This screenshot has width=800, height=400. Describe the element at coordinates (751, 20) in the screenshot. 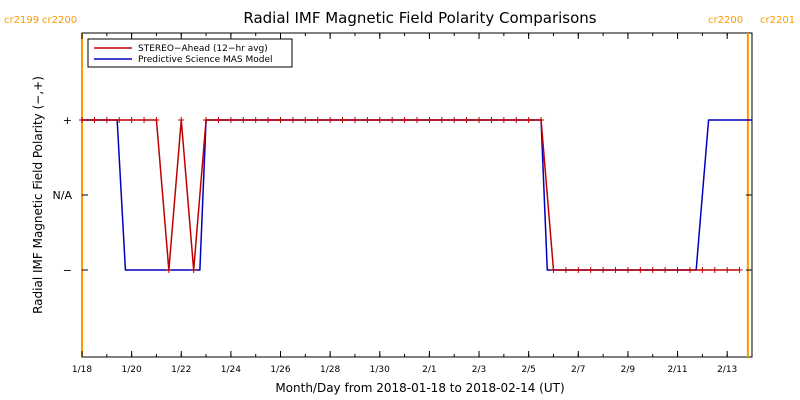

I see `carrington-labels-right: cr2200 cr2201` at that location.